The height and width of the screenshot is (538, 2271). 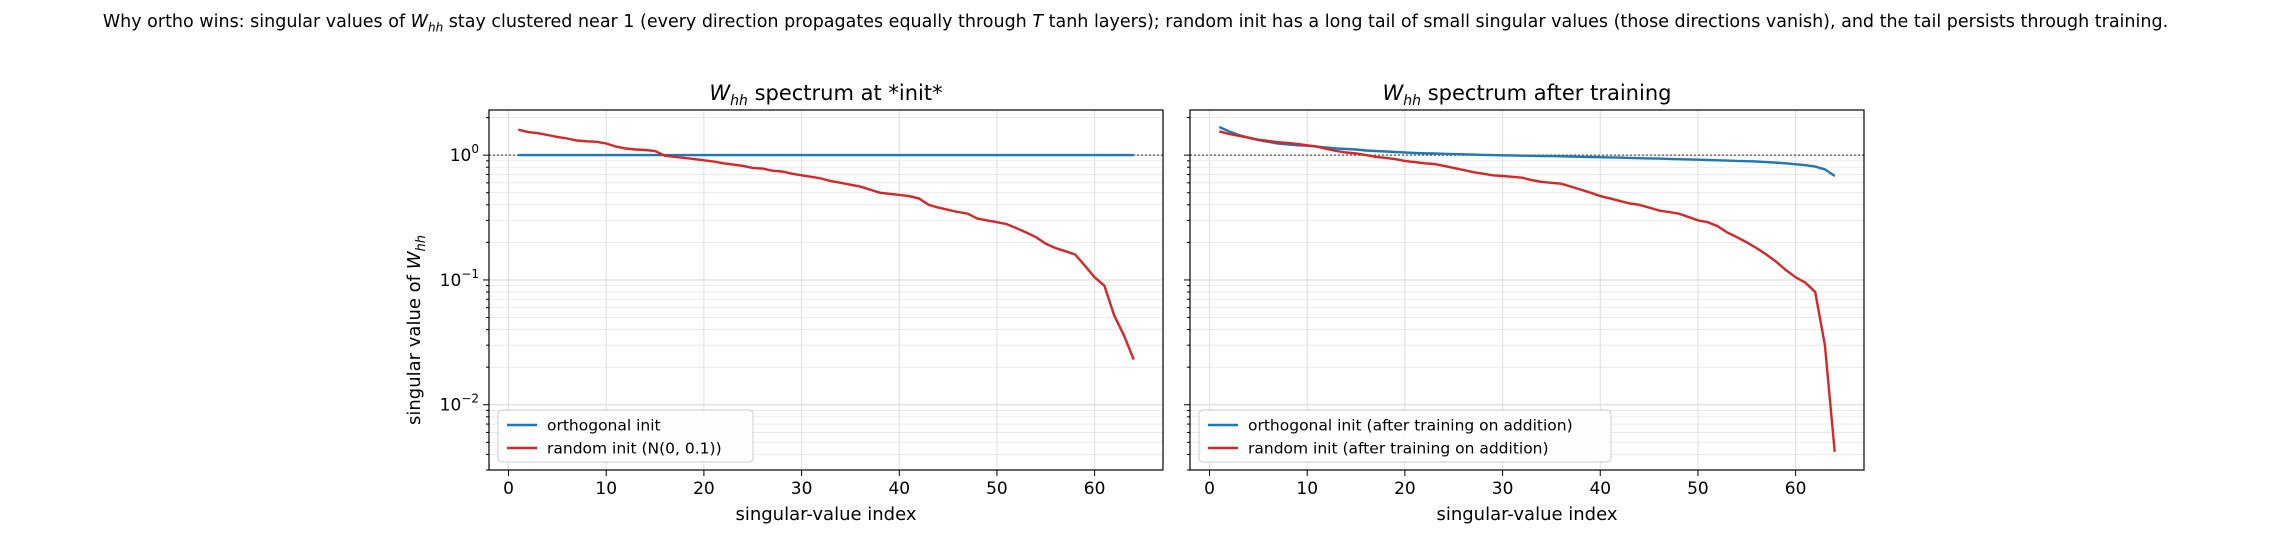 What do you see at coordinates (427, 23) in the screenshot?
I see `suptitle-matrix-symbol: Whh` at bounding box center [427, 23].